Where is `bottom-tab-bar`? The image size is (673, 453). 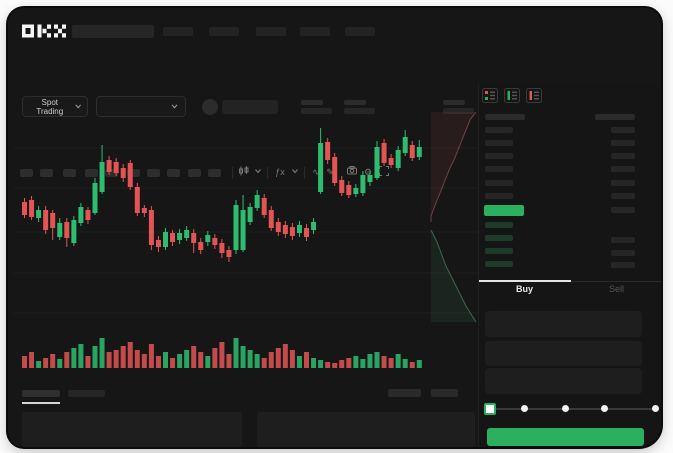 bottom-tab-bar is located at coordinates (243, 397).